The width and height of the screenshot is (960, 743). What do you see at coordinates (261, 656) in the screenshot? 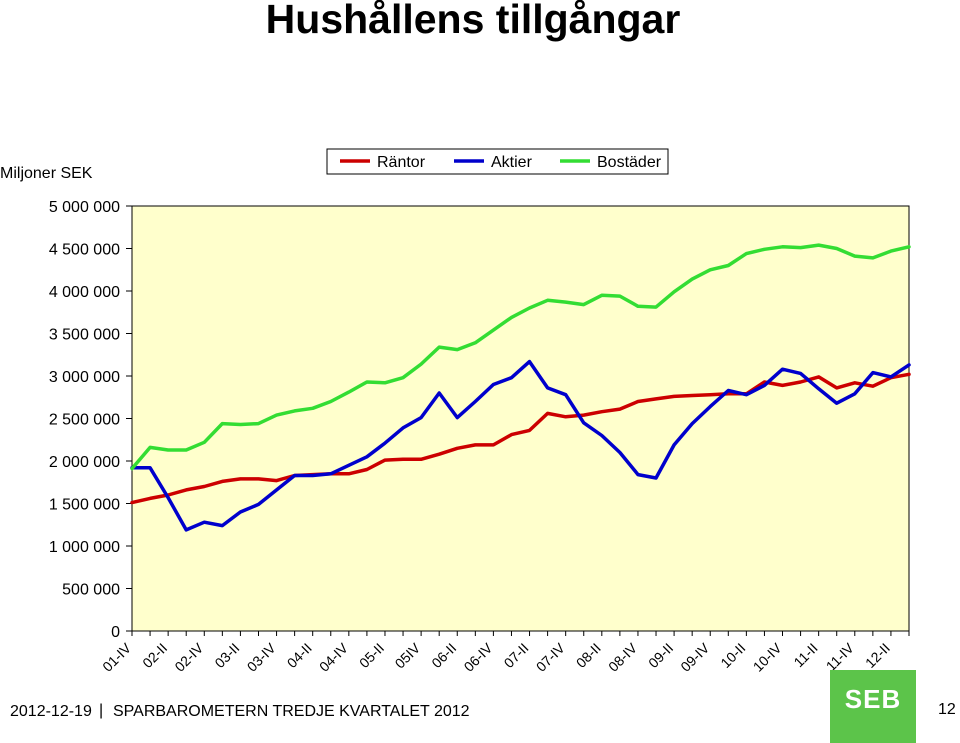
I see `x-tick-label: 03-IV` at bounding box center [261, 656].